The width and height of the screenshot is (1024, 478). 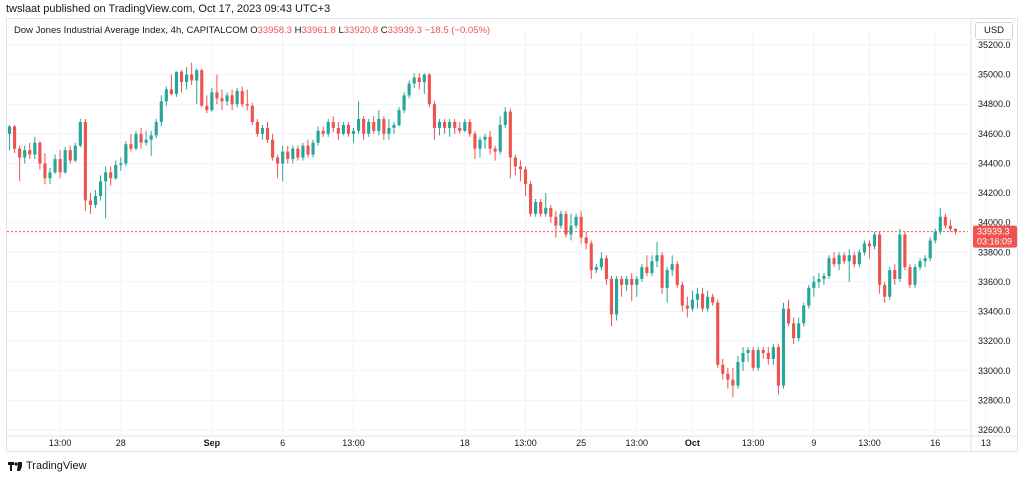 I want to click on currency-button: USD, so click(x=994, y=31).